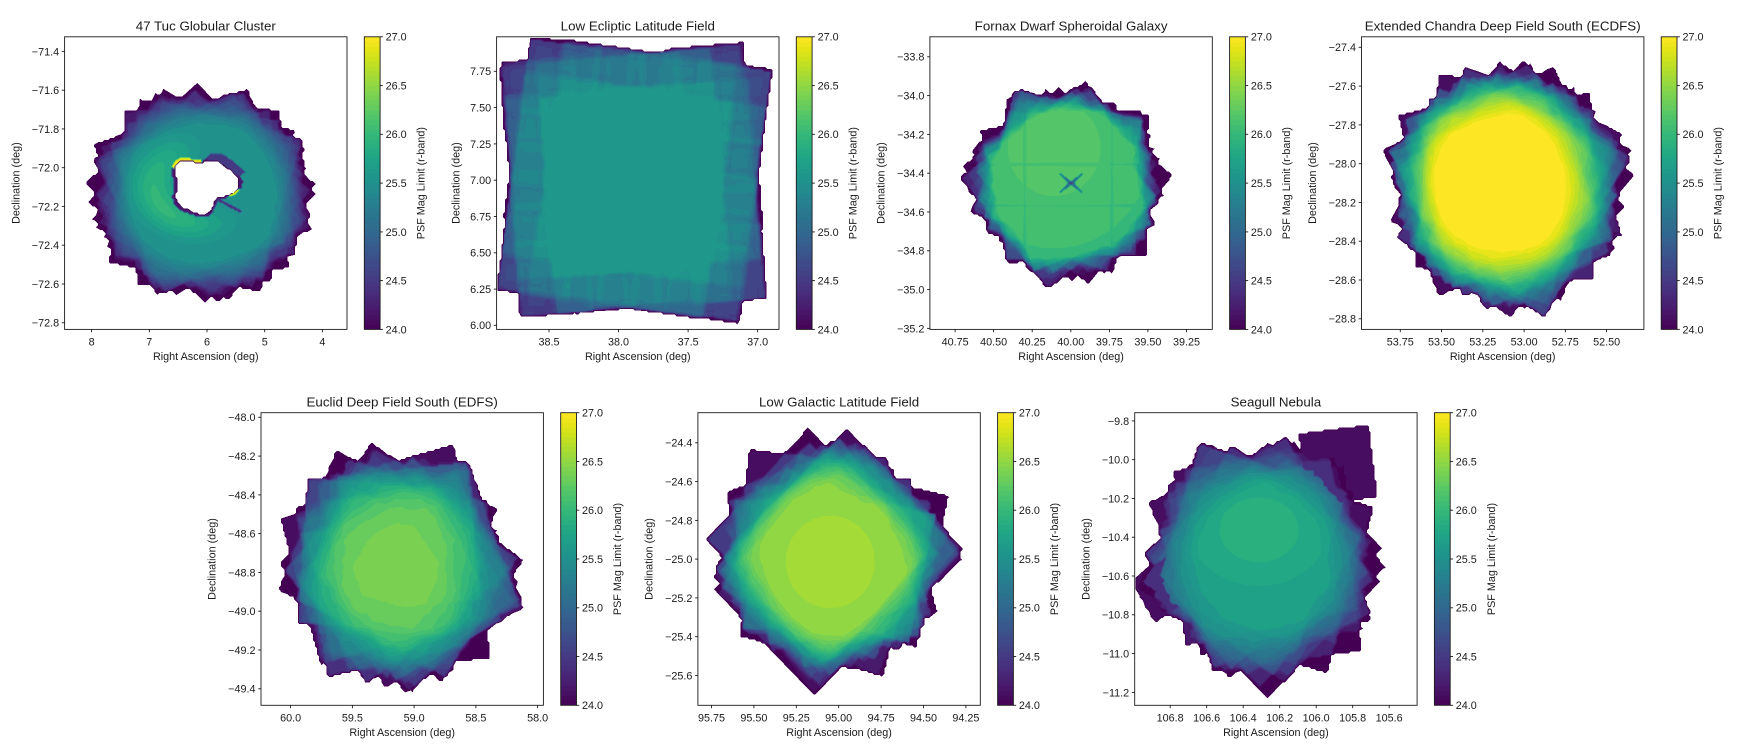  What do you see at coordinates (678, 560) in the screenshot?
I see `svg-text: −25.0` at bounding box center [678, 560].